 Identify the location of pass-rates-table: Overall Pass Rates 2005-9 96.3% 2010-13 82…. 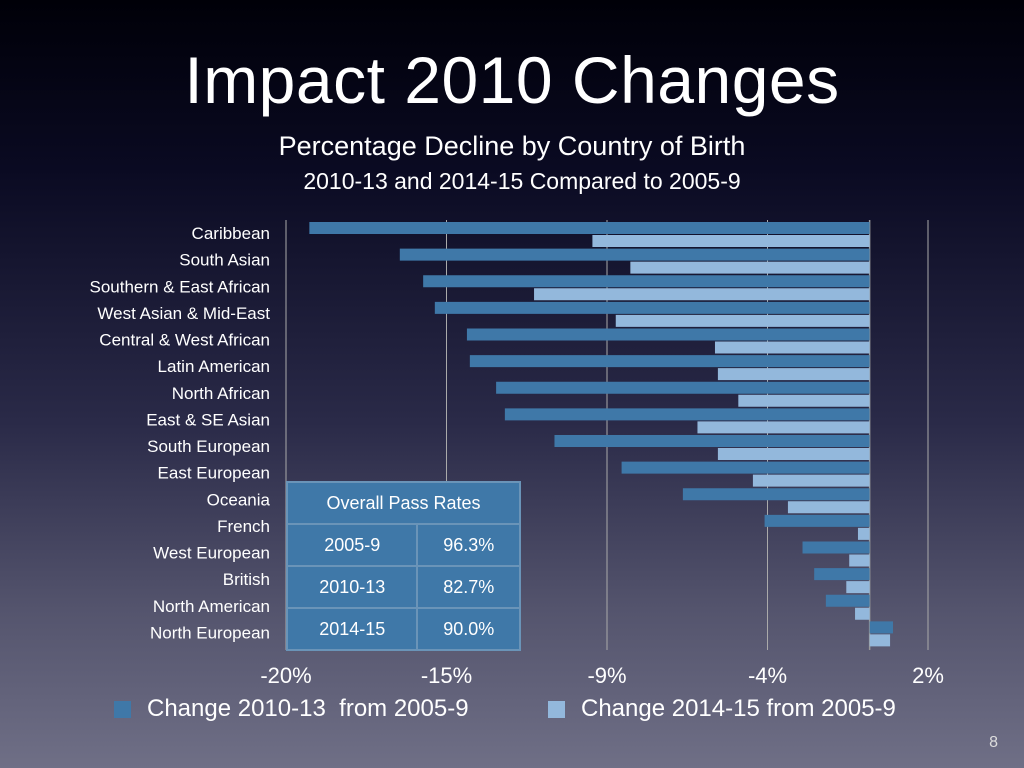
(403, 566).